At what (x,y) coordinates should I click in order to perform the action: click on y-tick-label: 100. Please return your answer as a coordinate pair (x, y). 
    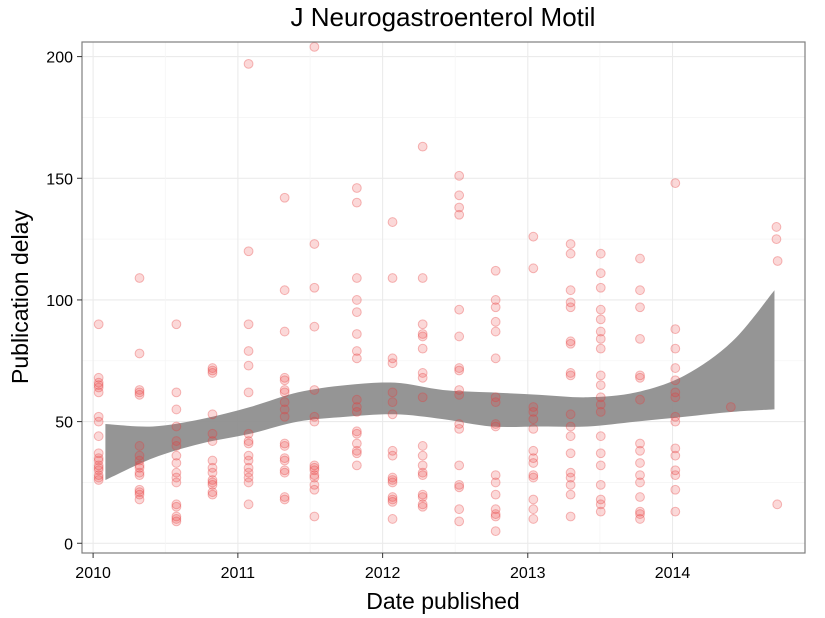
    Looking at the image, I should click on (59, 301).